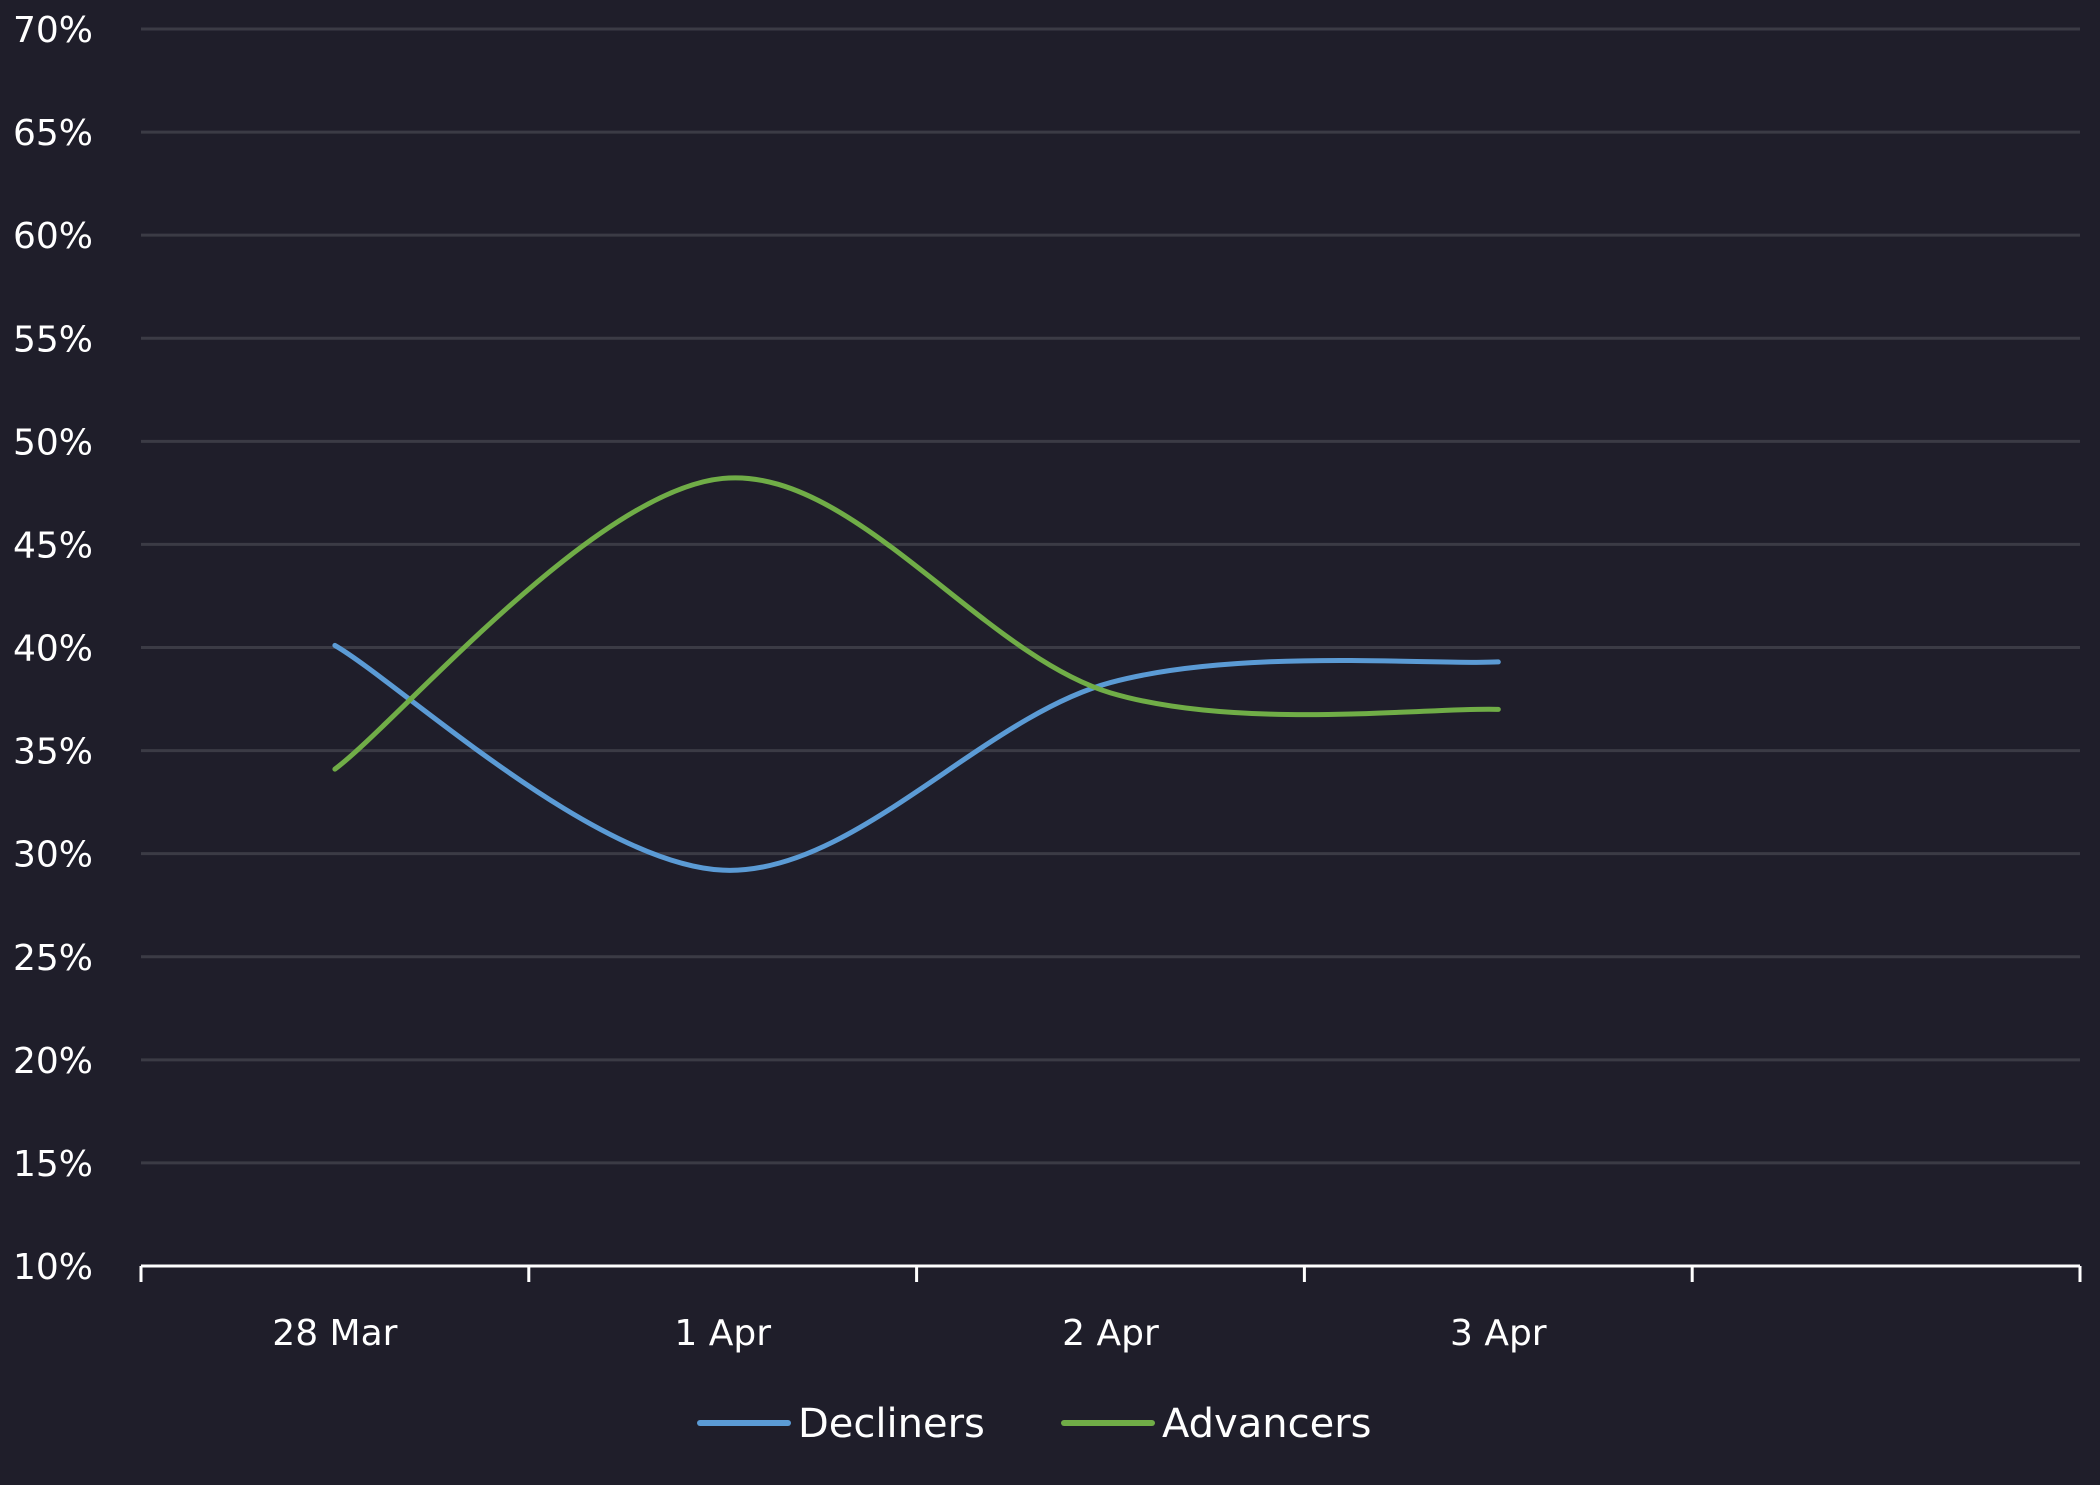  Describe the element at coordinates (53, 442) in the screenshot. I see `y-tick-label: 50%` at that location.